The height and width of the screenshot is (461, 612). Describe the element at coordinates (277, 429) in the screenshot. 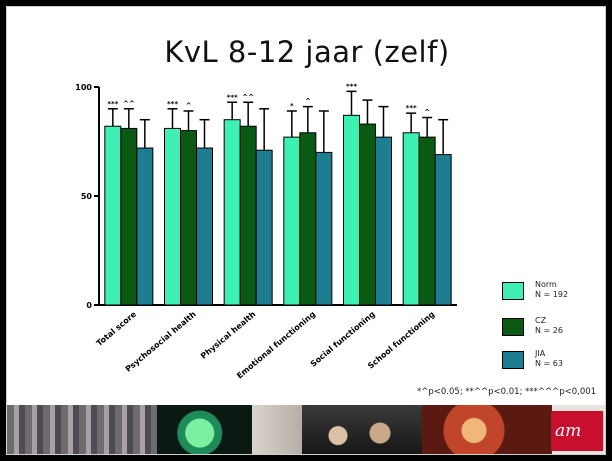

I see `doctor-photo` at that location.